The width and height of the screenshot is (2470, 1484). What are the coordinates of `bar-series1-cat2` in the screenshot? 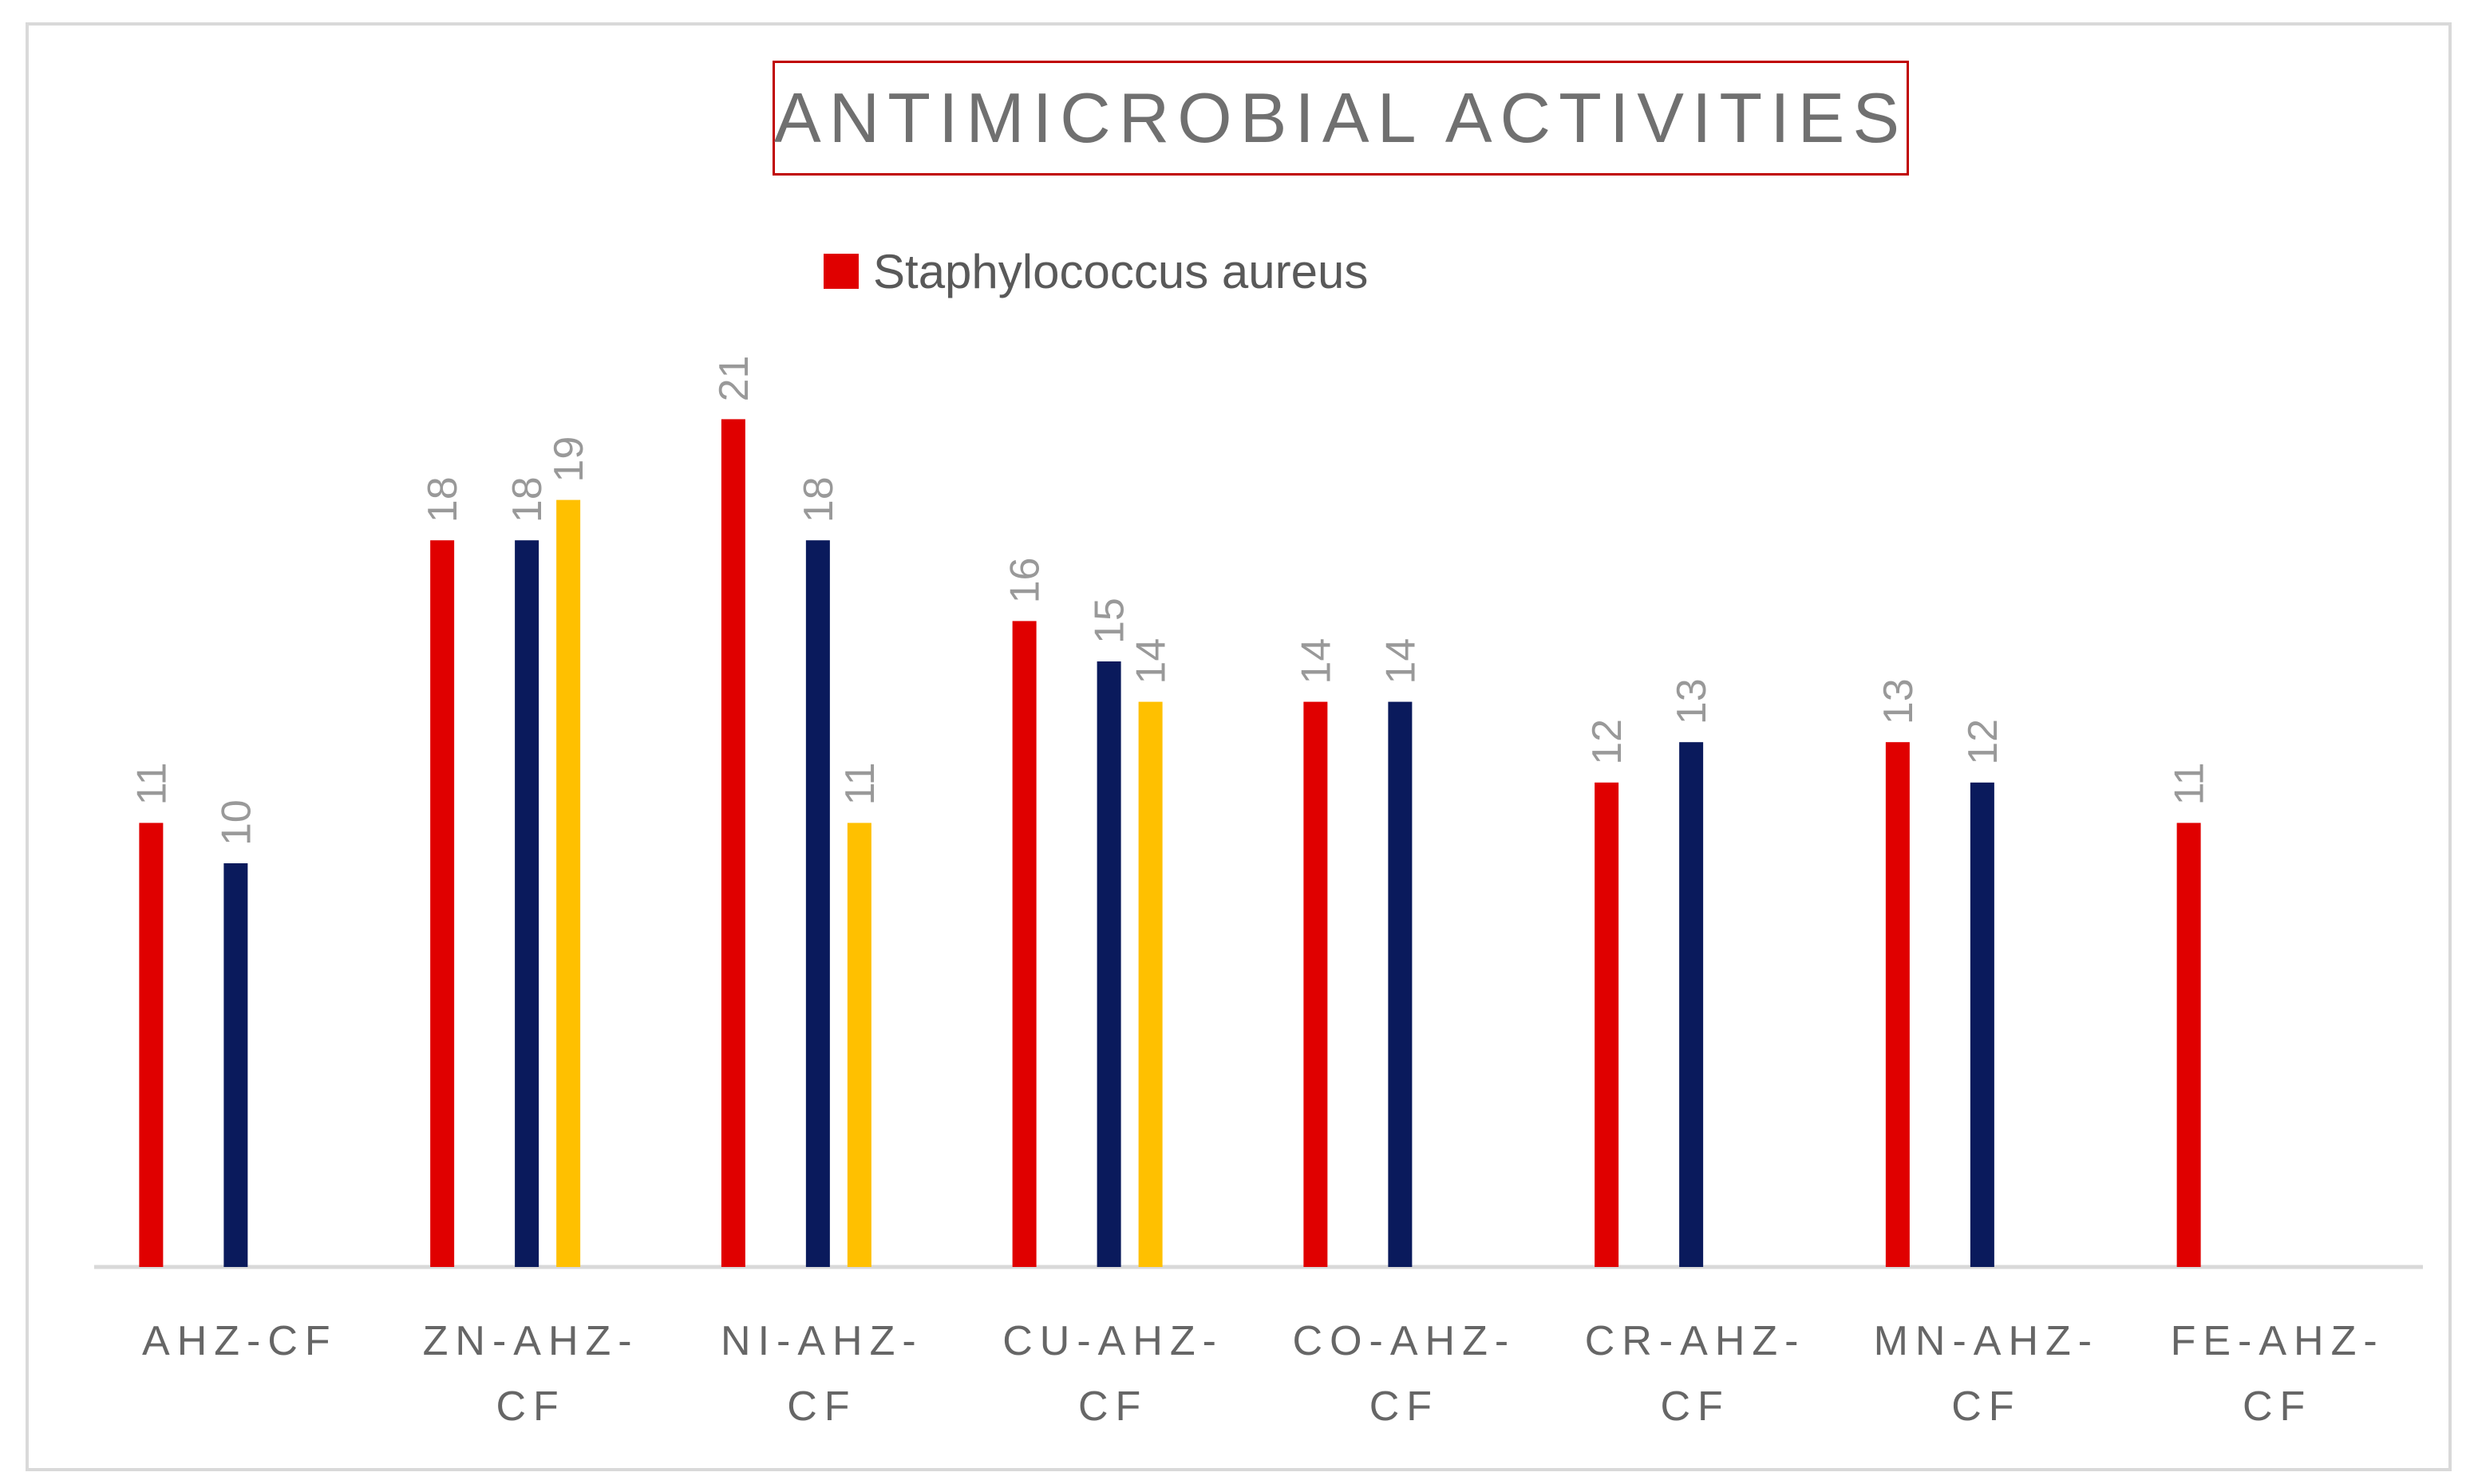 It's located at (442, 904).